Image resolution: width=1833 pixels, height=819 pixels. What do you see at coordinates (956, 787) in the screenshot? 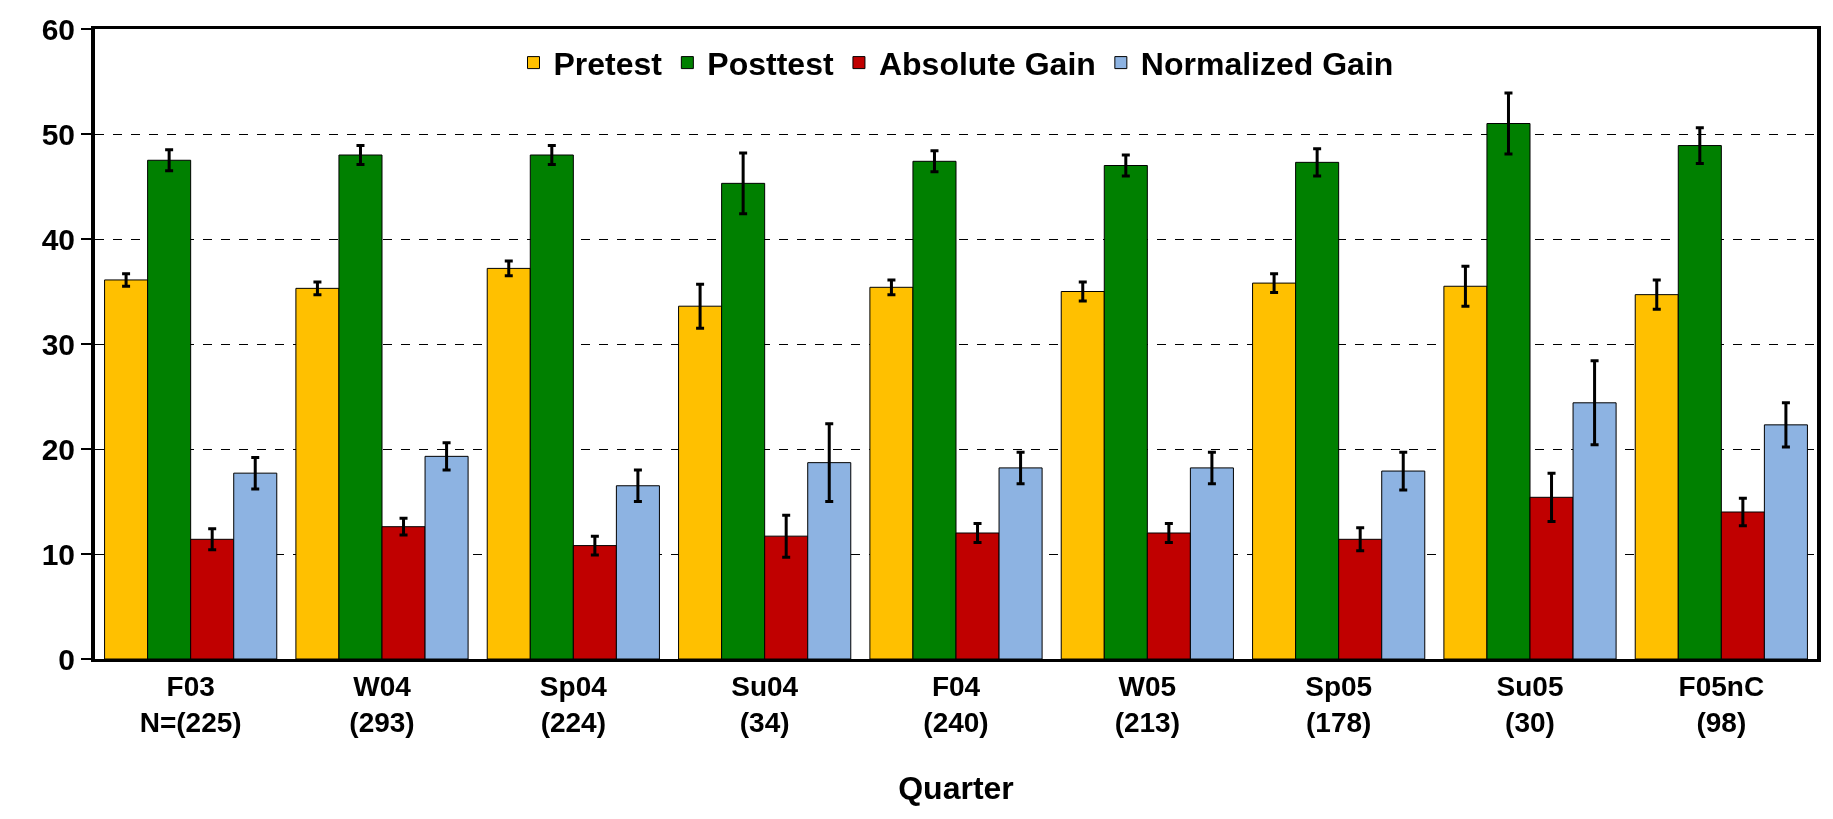
I see `x-axis-title: Quarter` at bounding box center [956, 787].